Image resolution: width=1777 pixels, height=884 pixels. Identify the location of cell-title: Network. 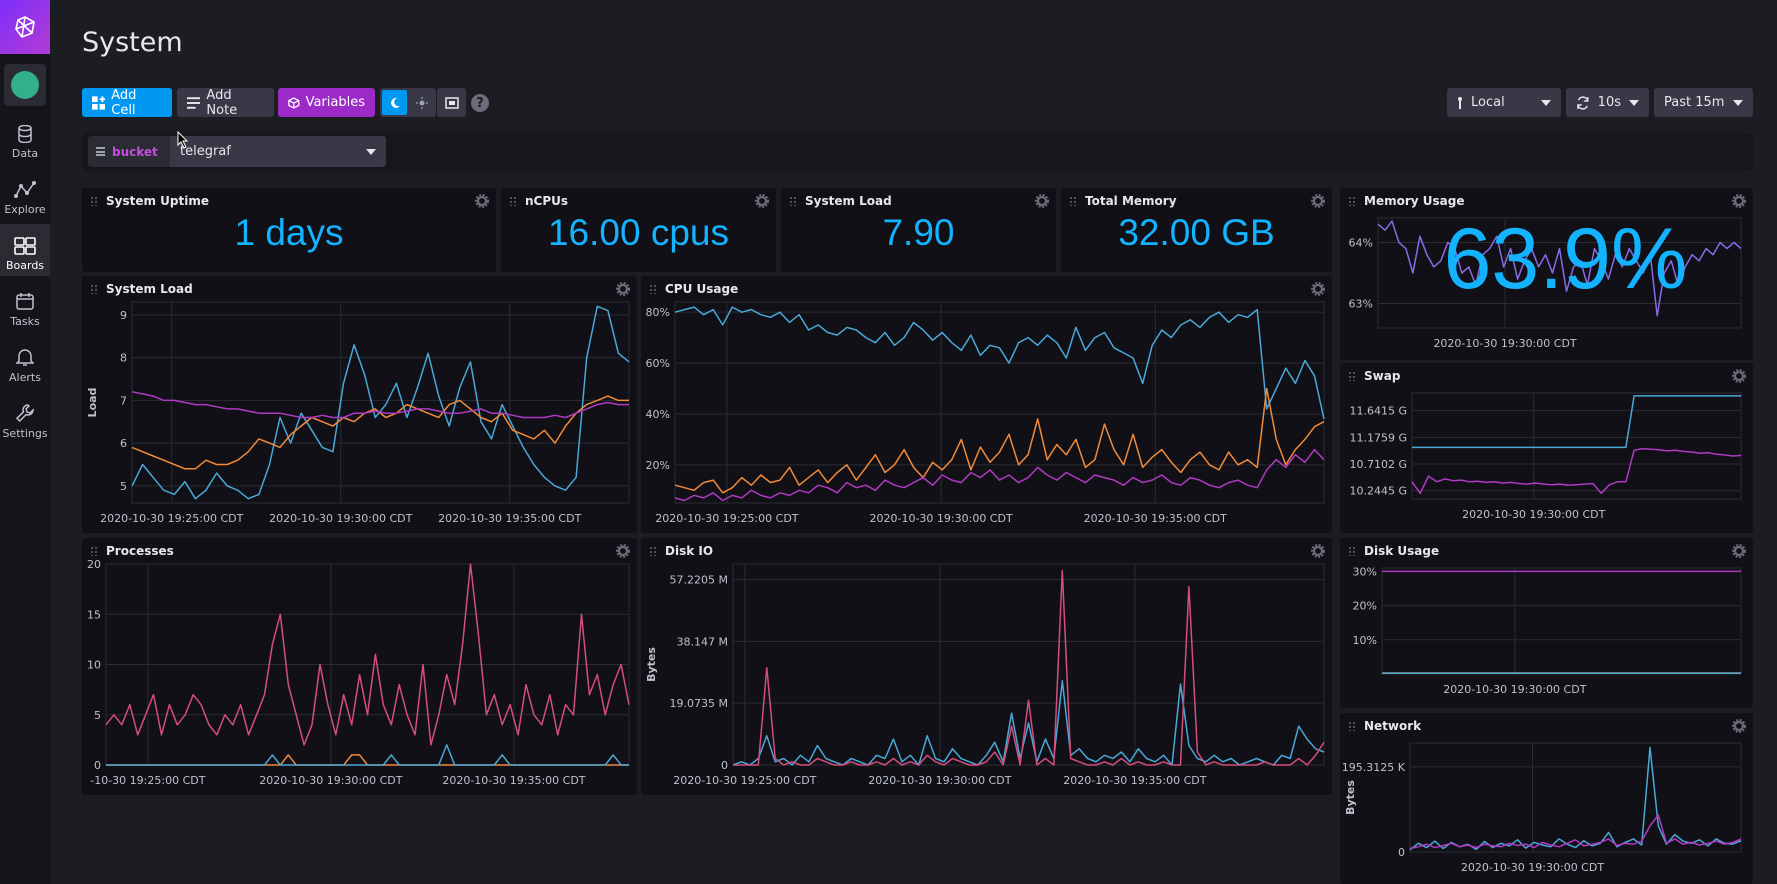
(1393, 726).